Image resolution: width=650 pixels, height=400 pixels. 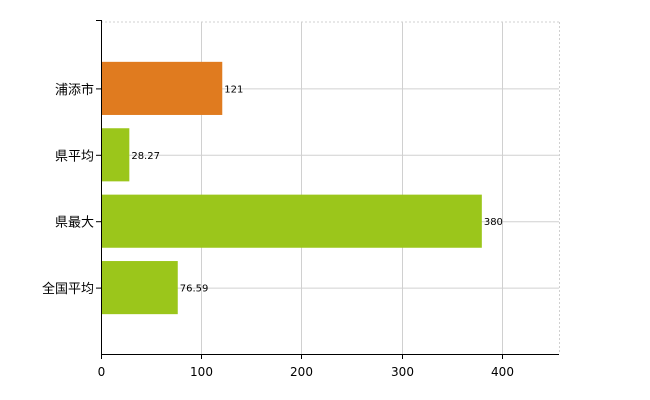 What do you see at coordinates (74, 156) in the screenshot?
I see `category-label-2: 県平均` at bounding box center [74, 156].